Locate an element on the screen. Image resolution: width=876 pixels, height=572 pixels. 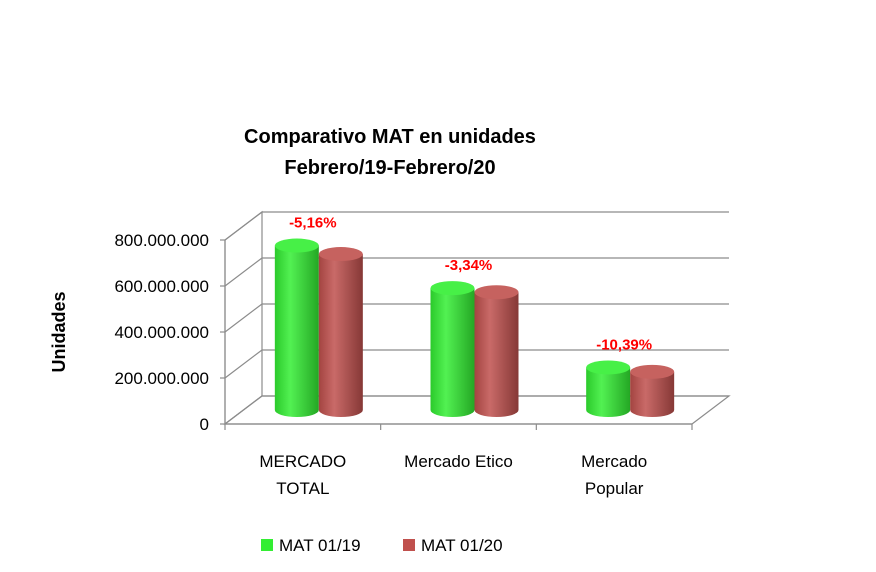
pct-change-label: -10,39% is located at coordinates (624, 344).